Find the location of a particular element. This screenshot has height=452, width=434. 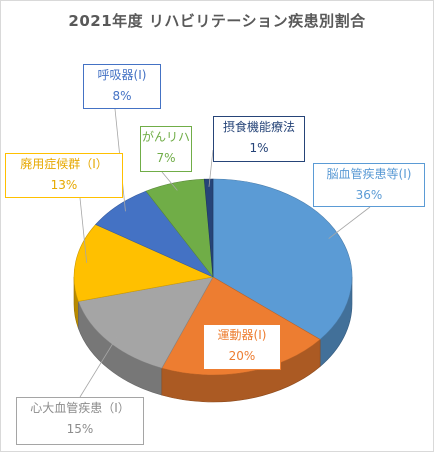

value-swallowing: 1% is located at coordinates (259, 148).